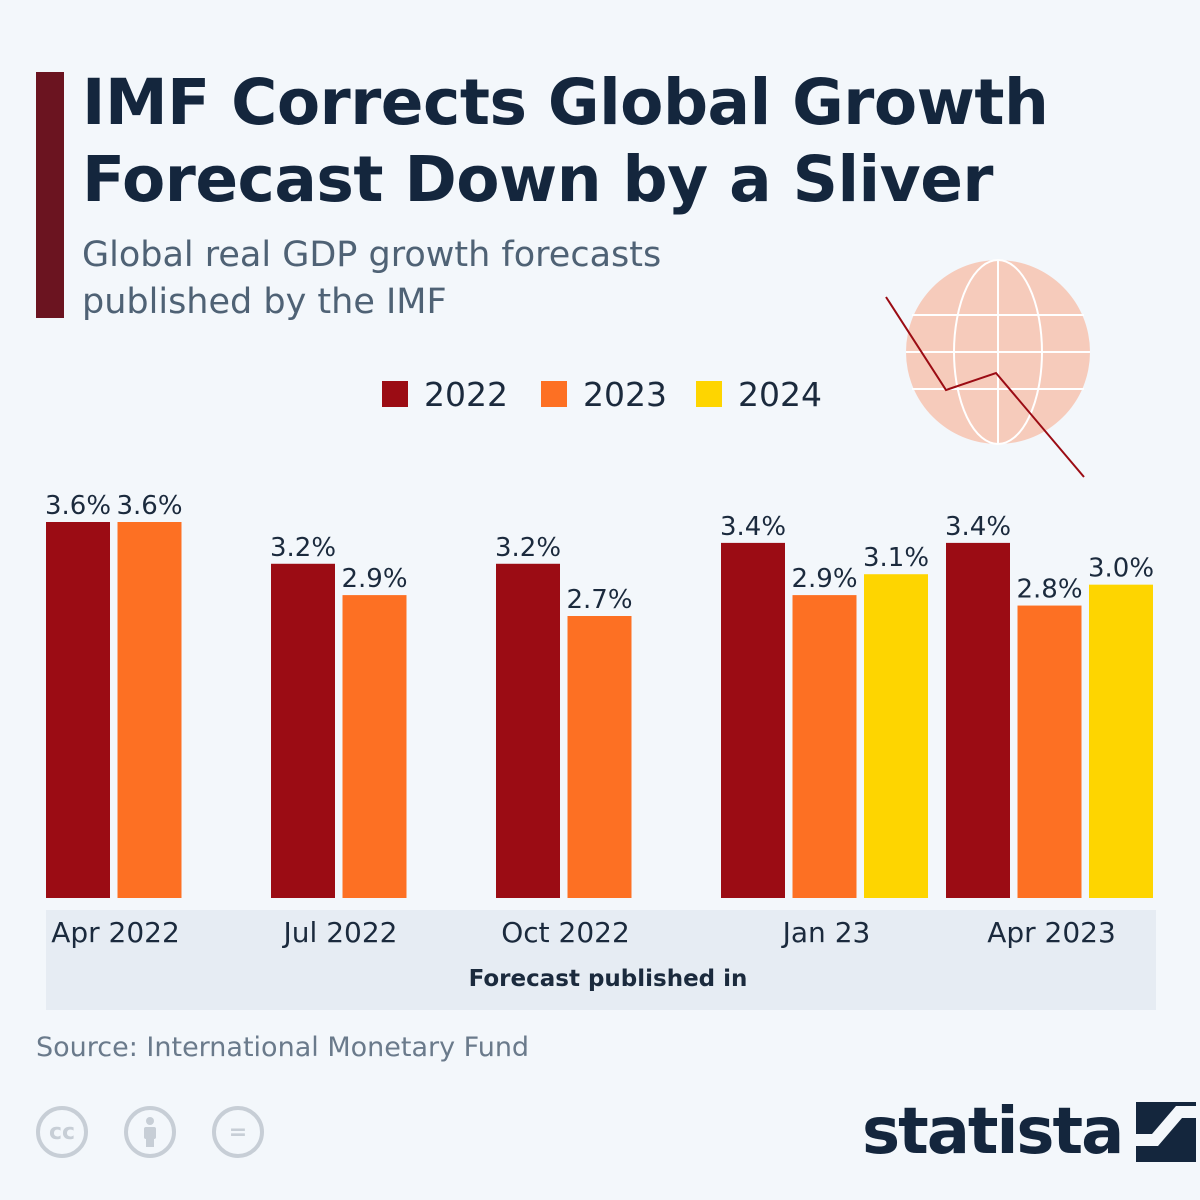  I want to click on data-label-2023-1: 2.9%, so click(374, 579).